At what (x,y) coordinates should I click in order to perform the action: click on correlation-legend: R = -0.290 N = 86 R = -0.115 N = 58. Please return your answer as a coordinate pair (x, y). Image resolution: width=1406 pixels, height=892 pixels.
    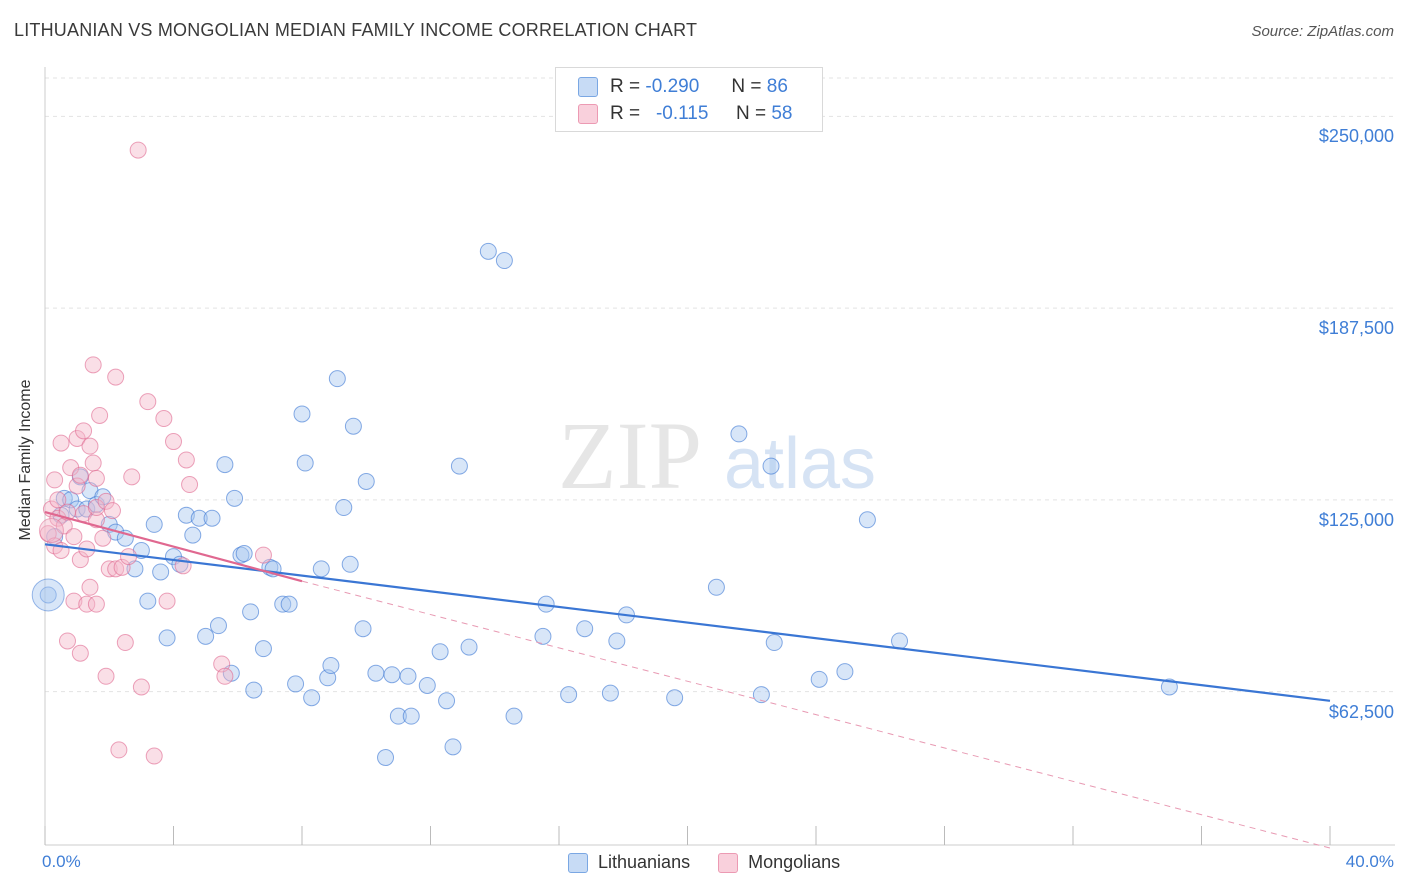
    Looking at the image, I should click on (689, 99).